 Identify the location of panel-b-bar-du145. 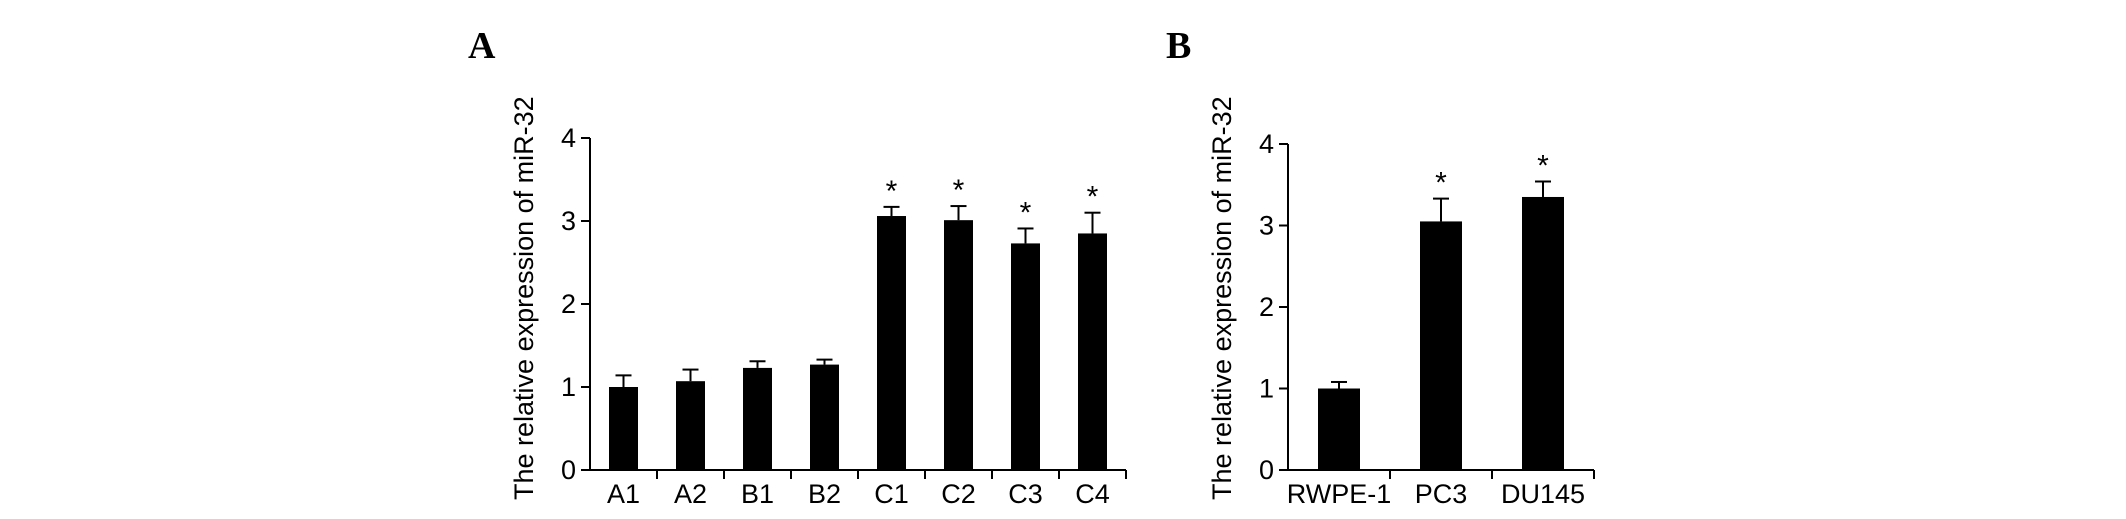
(1543, 333).